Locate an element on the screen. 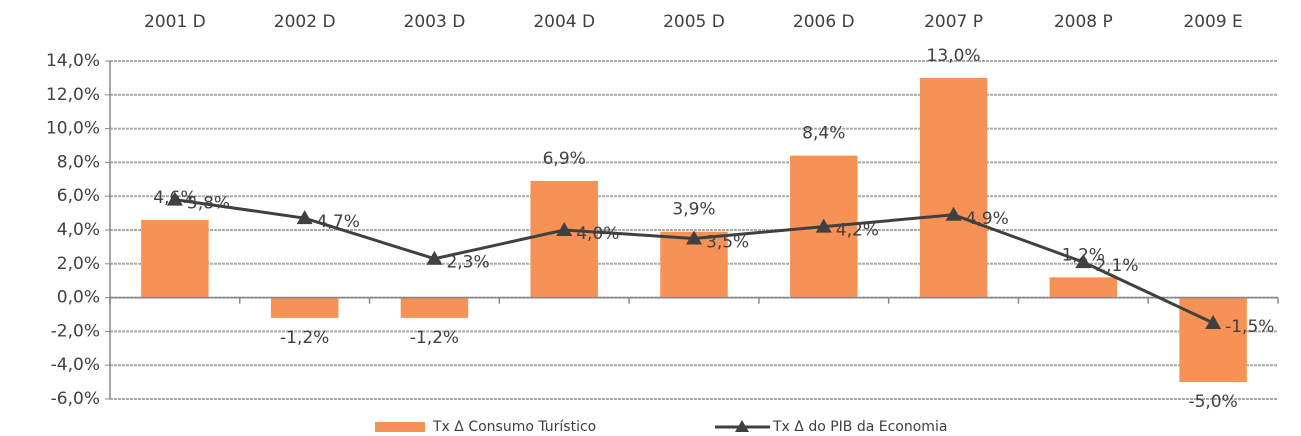  x-tick-label: 2001 D is located at coordinates (175, 22).